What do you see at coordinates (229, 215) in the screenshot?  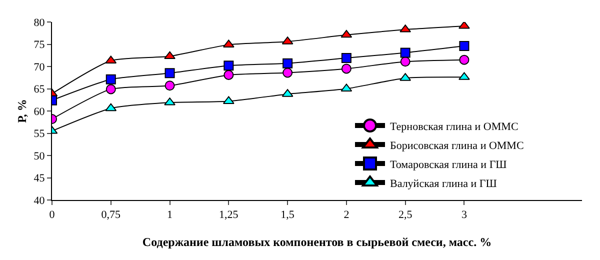 I see `x-tick-label: 1,25` at bounding box center [229, 215].